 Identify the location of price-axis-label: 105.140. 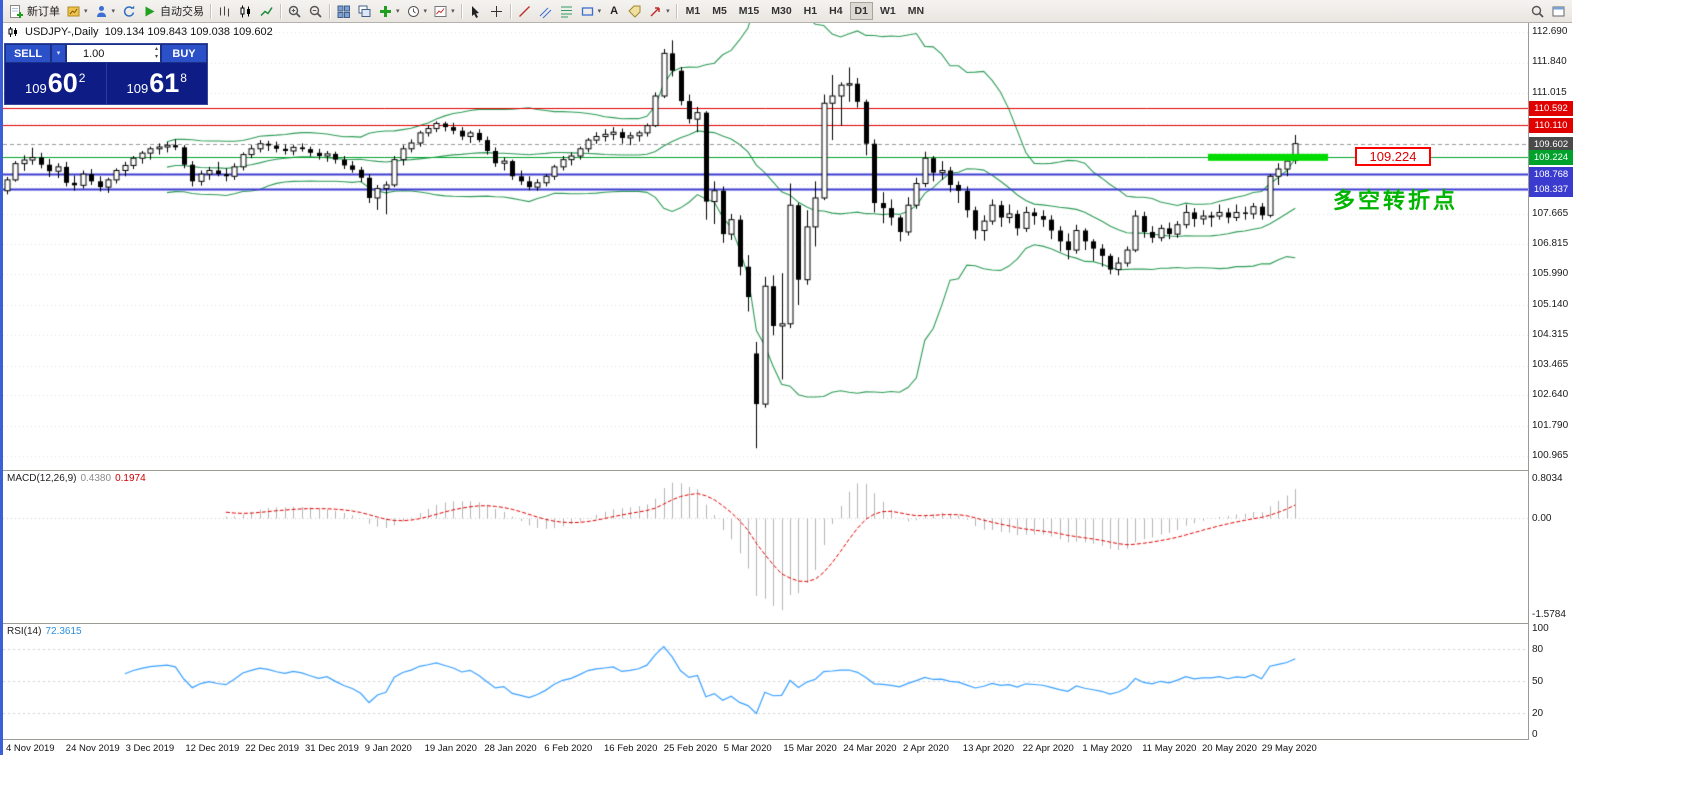
(1550, 304).